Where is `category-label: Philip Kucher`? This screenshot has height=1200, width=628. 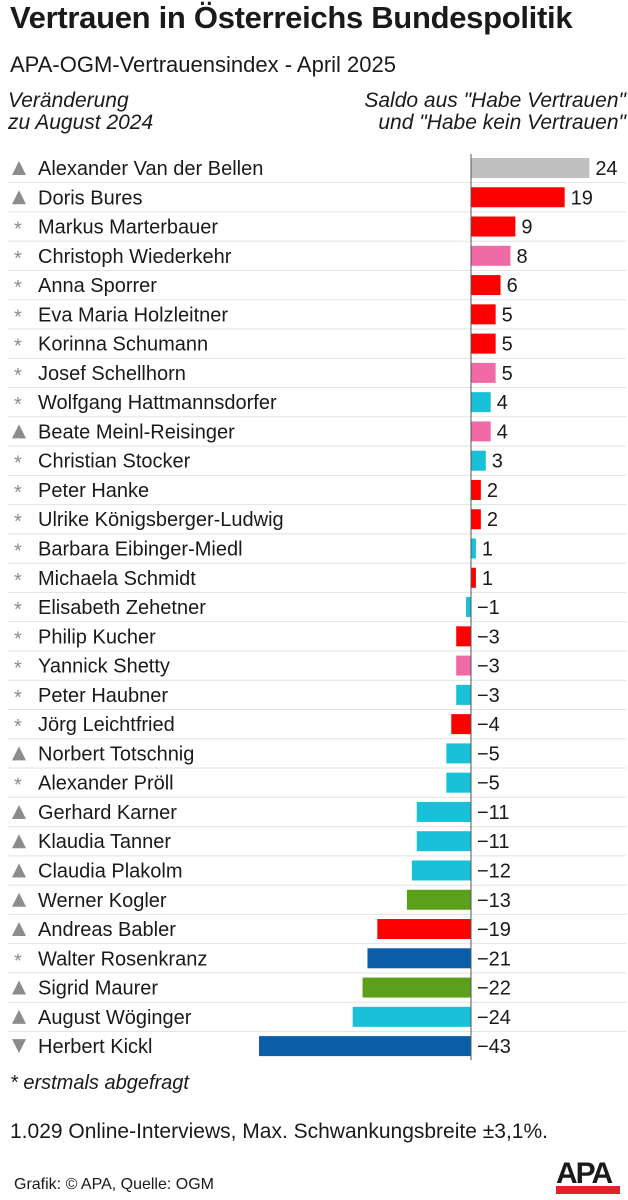 category-label: Philip Kucher is located at coordinates (97, 637).